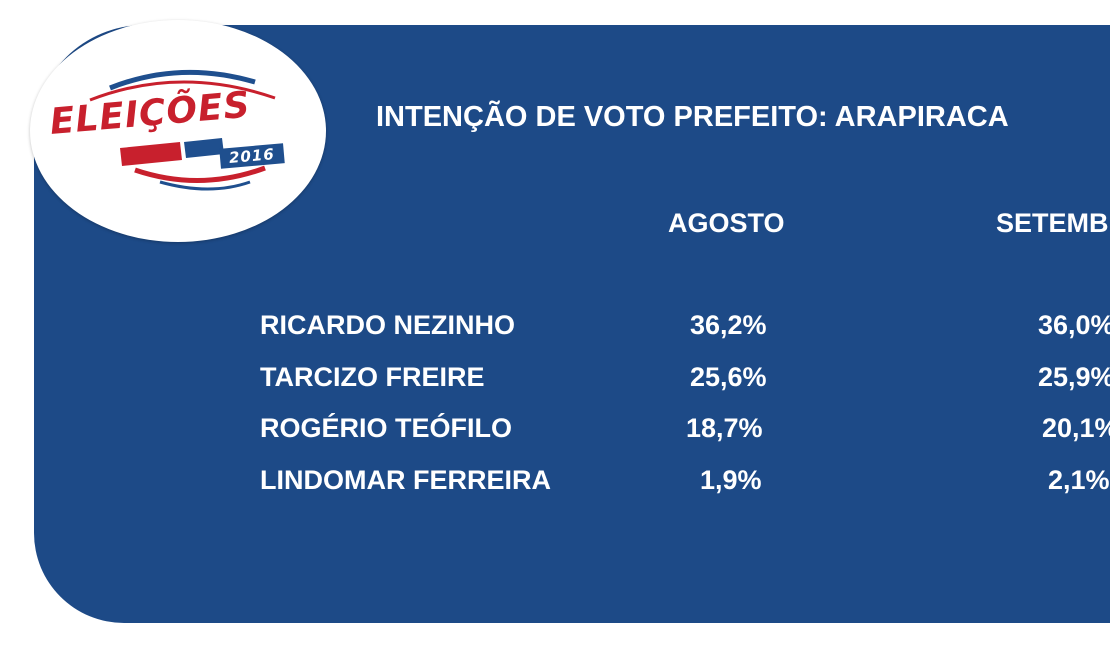 Image resolution: width=1110 pixels, height=650 pixels. I want to click on candidate-name: LINDOMAR FERREIRA, so click(405, 480).